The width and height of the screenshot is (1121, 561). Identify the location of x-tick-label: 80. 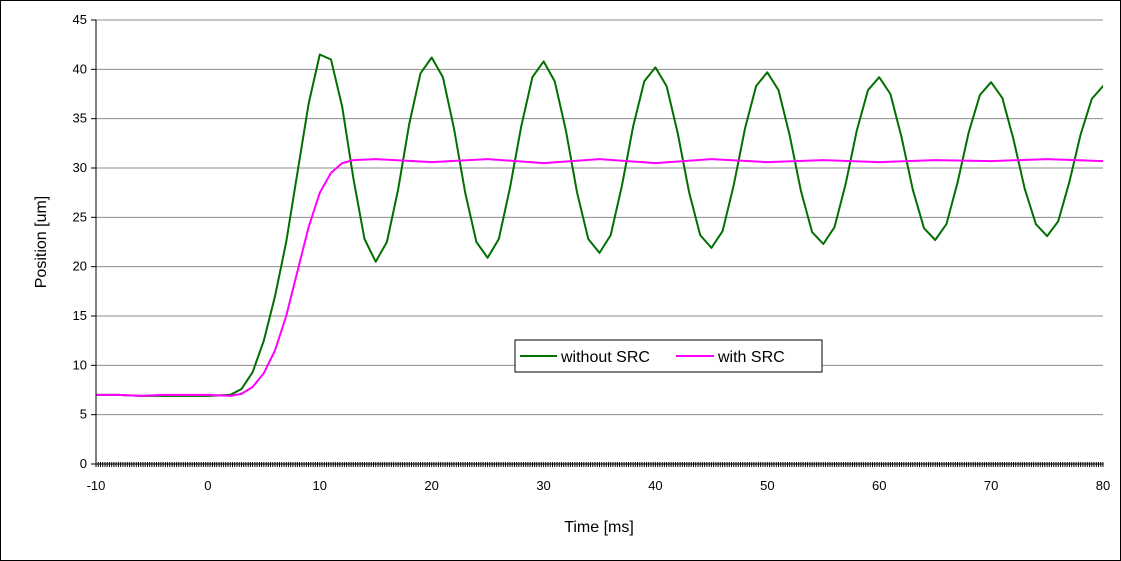
(1103, 485).